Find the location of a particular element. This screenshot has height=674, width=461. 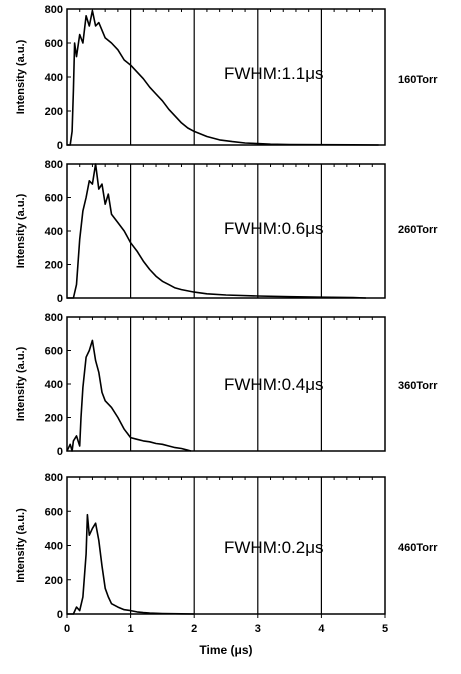

pressure-label: 260Torr is located at coordinates (418, 230).